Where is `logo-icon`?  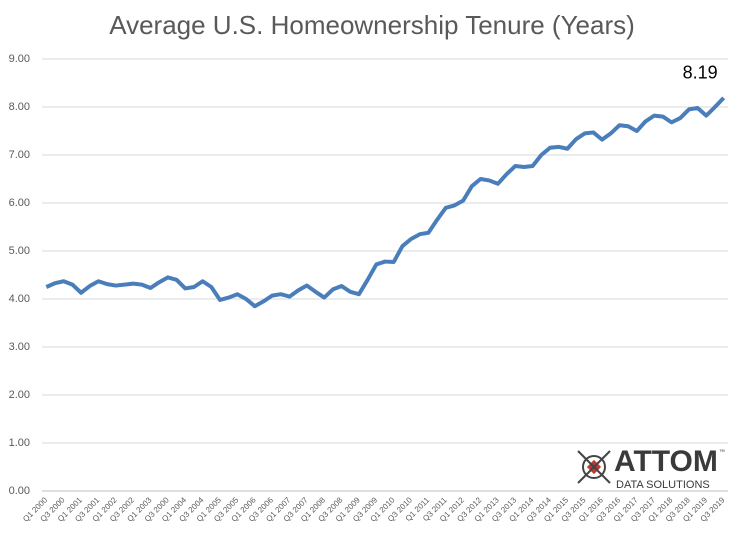 logo-icon is located at coordinates (594, 467).